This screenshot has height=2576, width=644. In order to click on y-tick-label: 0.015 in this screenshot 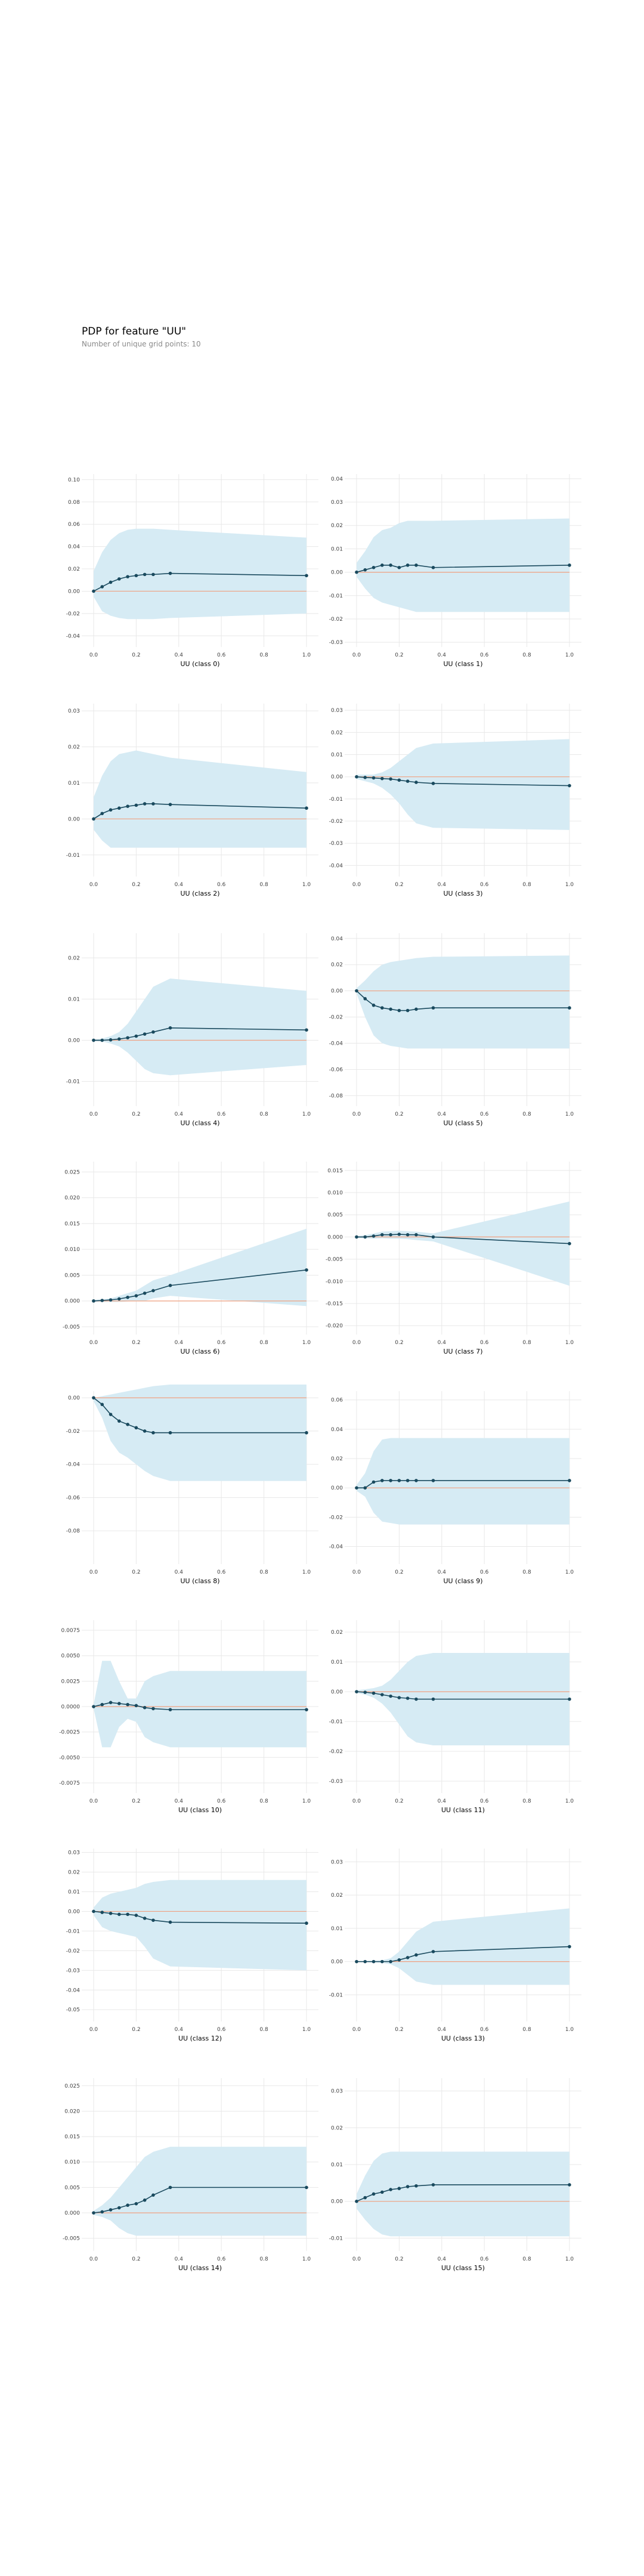, I will do `click(72, 2137)`.